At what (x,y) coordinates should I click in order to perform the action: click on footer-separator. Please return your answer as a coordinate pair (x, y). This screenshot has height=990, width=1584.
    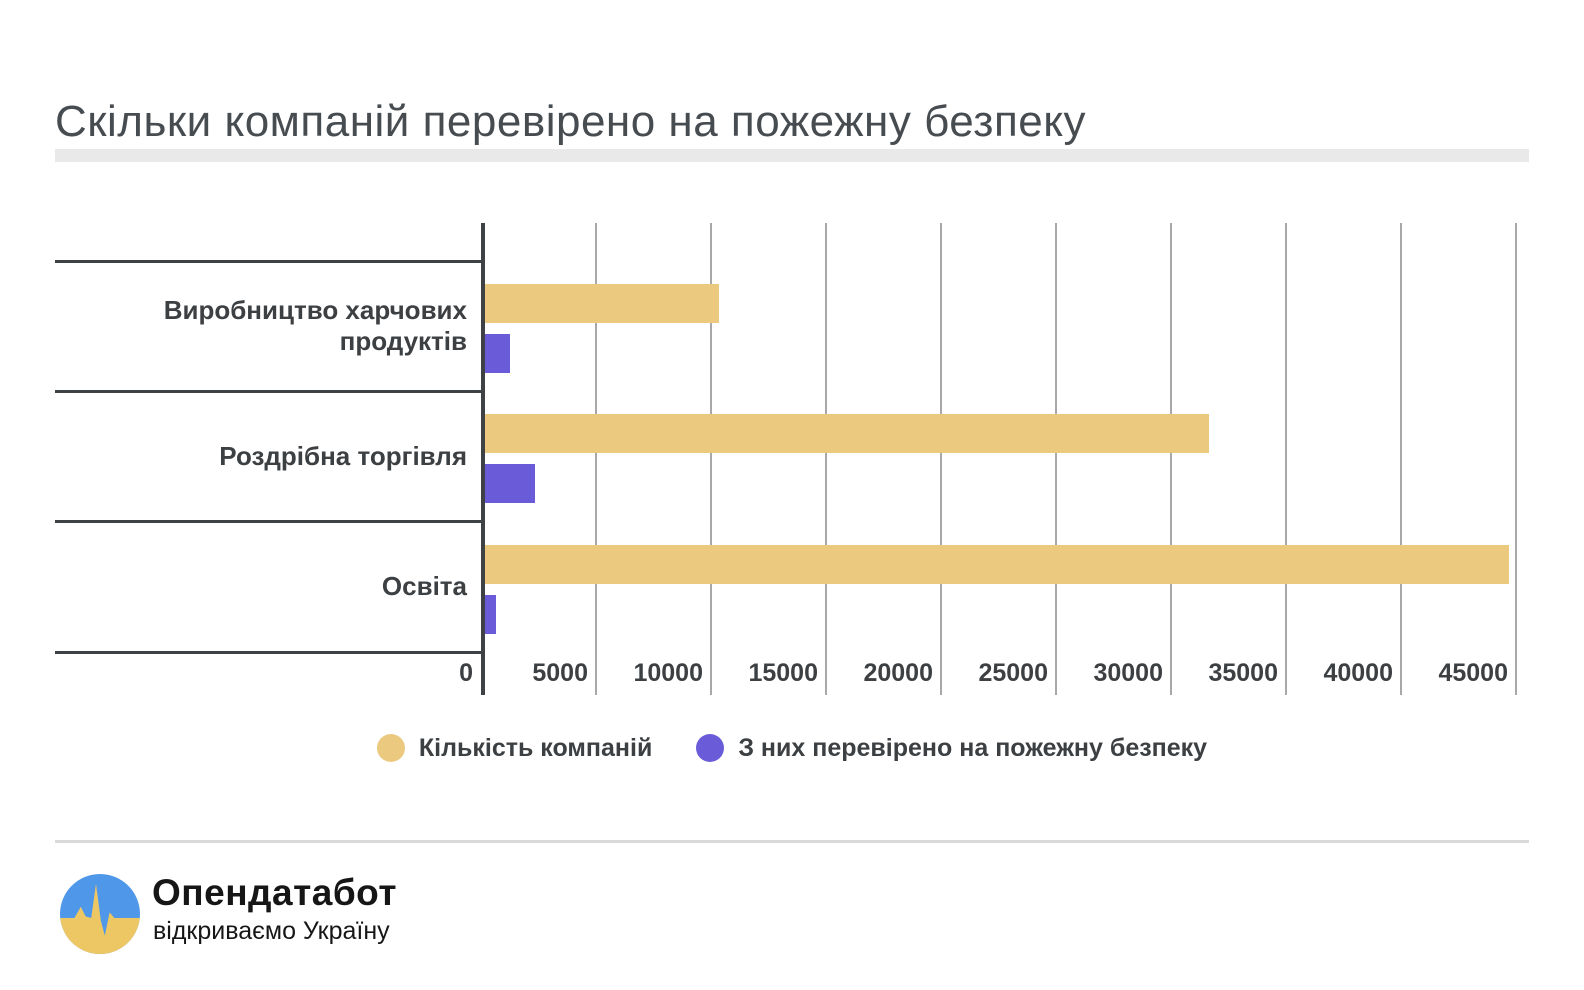
    Looking at the image, I should click on (792, 841).